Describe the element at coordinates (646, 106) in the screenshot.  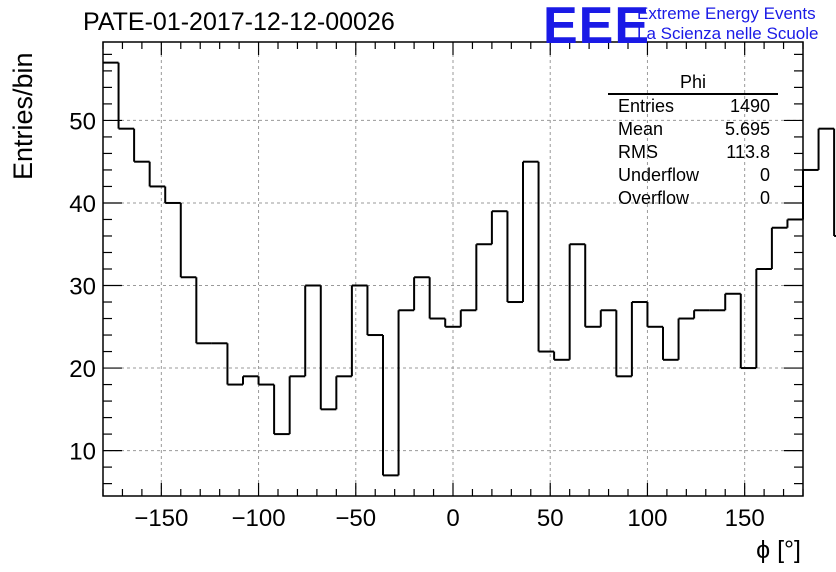
I see `stats-label: Entries` at that location.